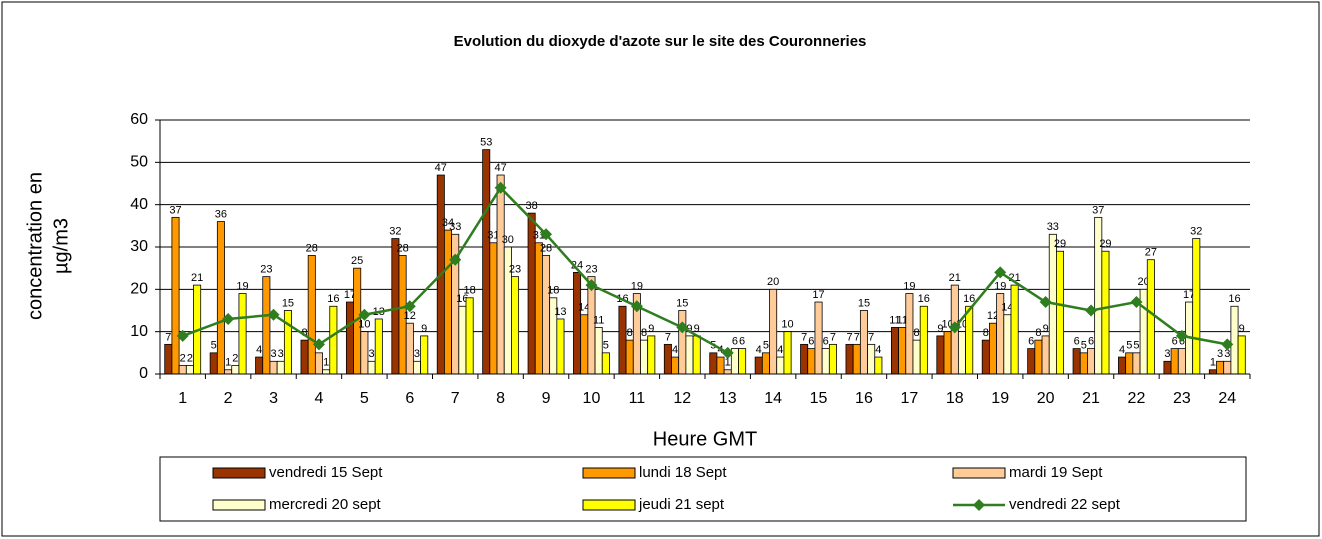  What do you see at coordinates (705, 439) in the screenshot?
I see `x-axis-title: Heure GMT` at bounding box center [705, 439].